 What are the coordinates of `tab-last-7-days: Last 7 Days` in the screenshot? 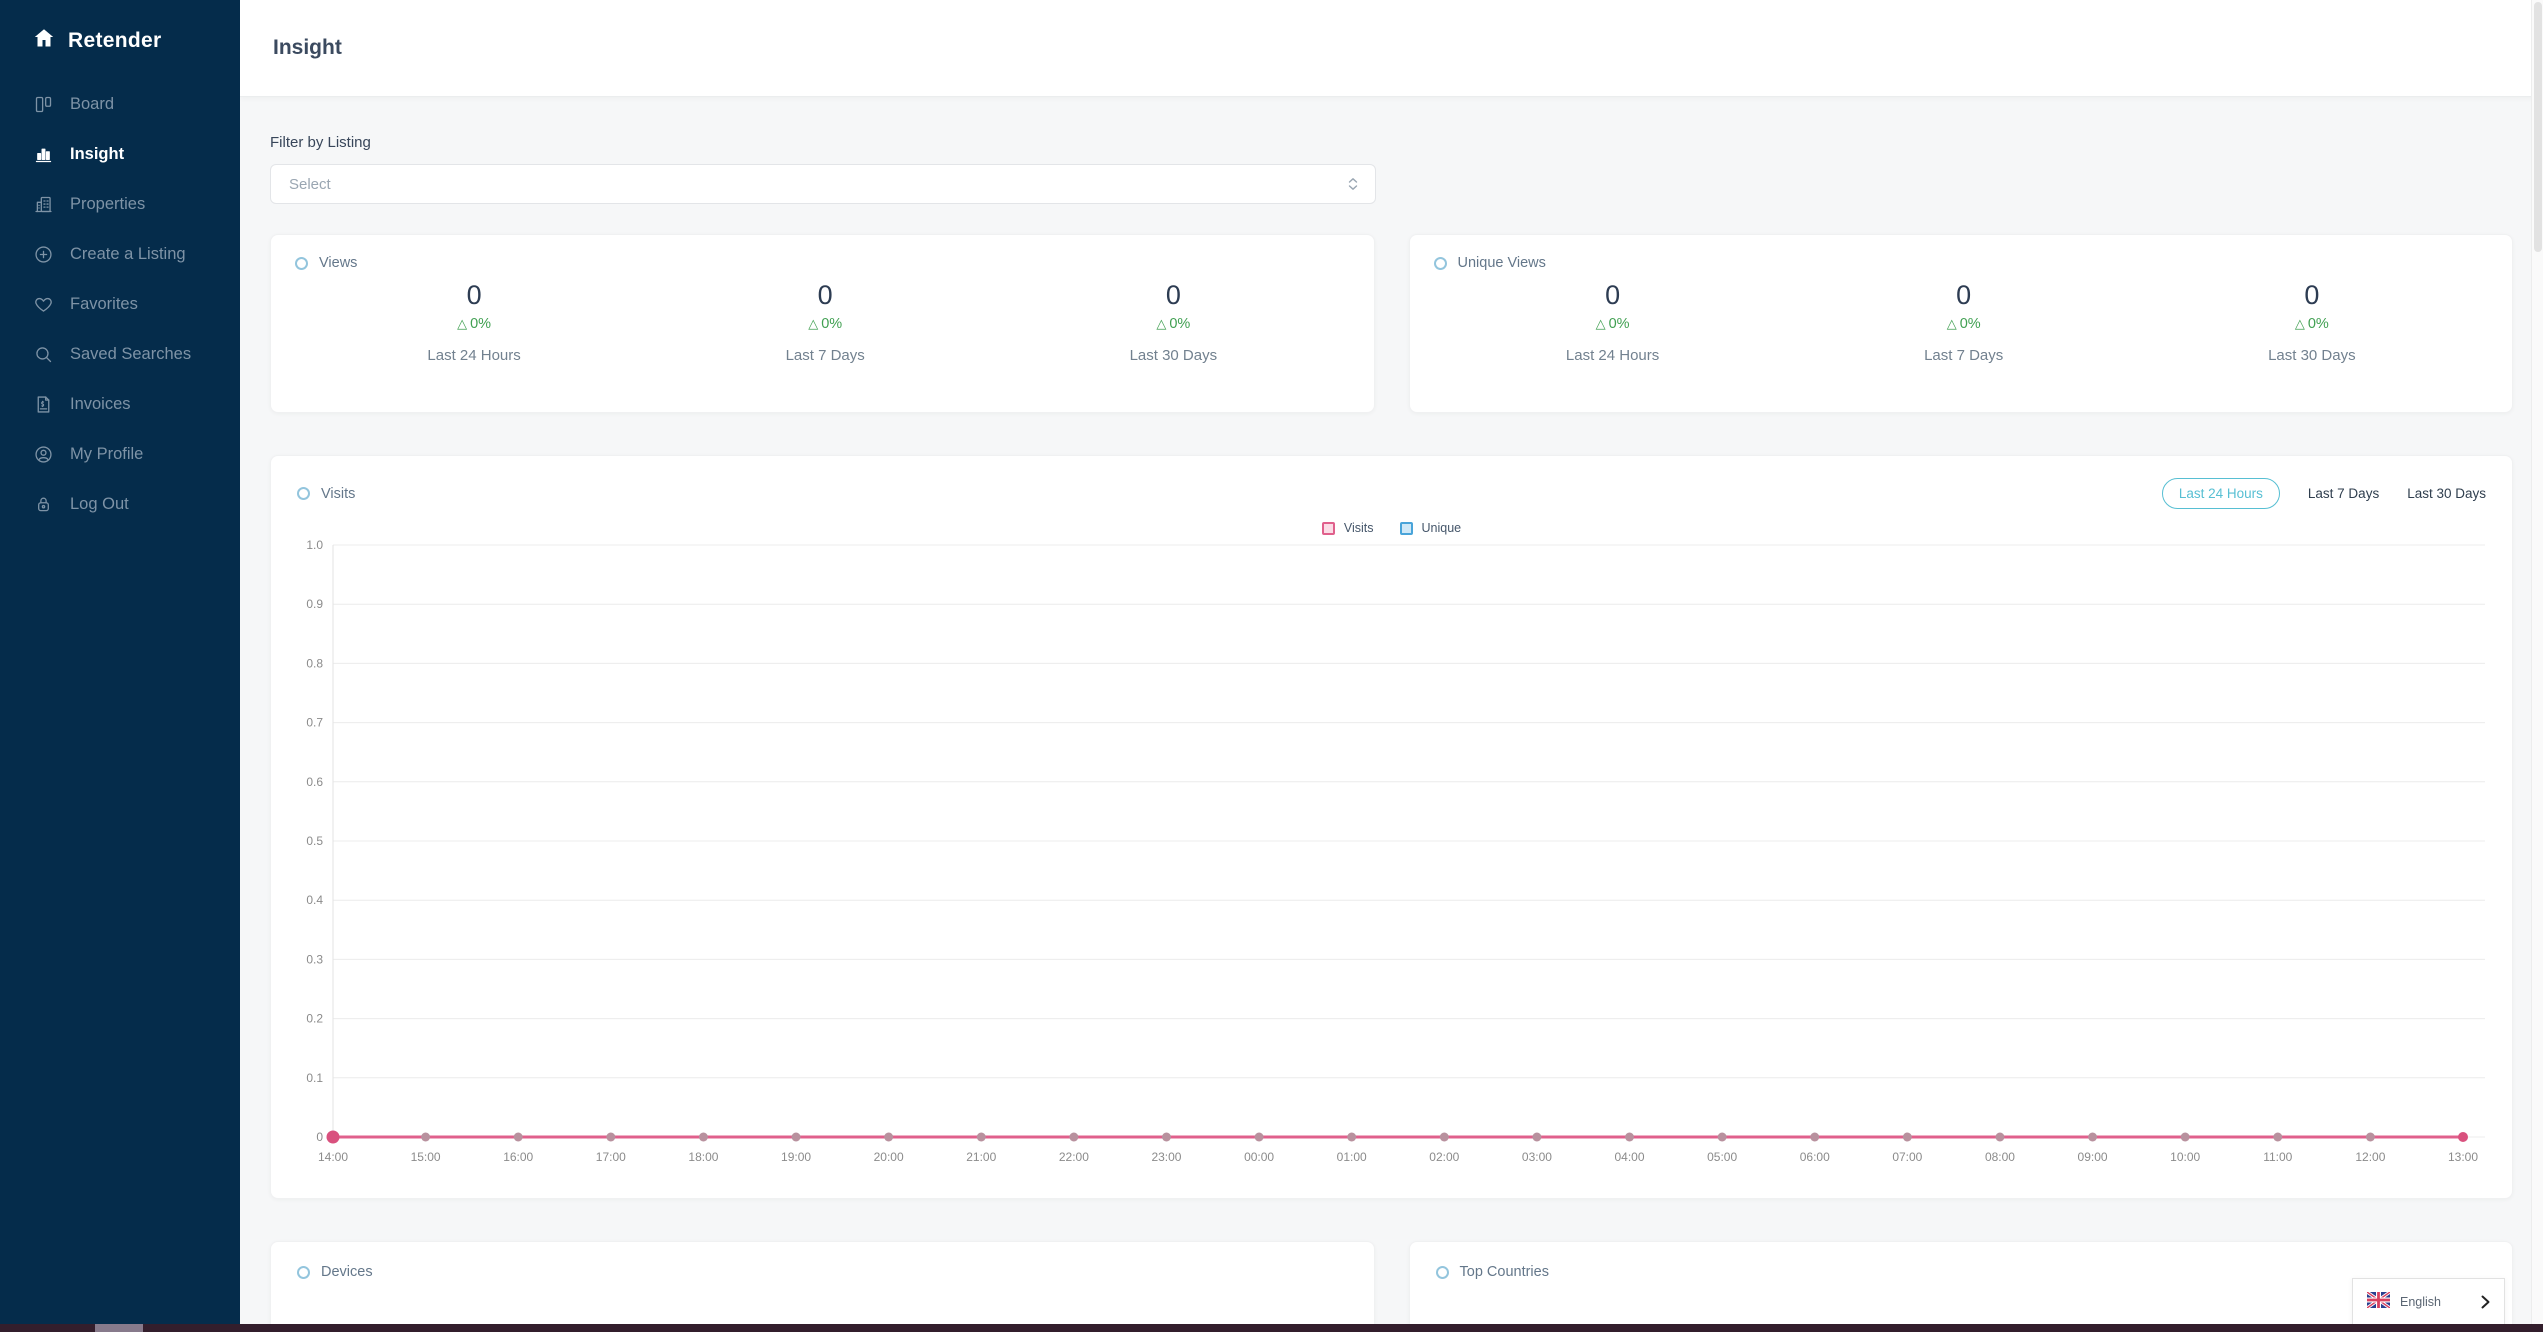 It's located at (2343, 493).